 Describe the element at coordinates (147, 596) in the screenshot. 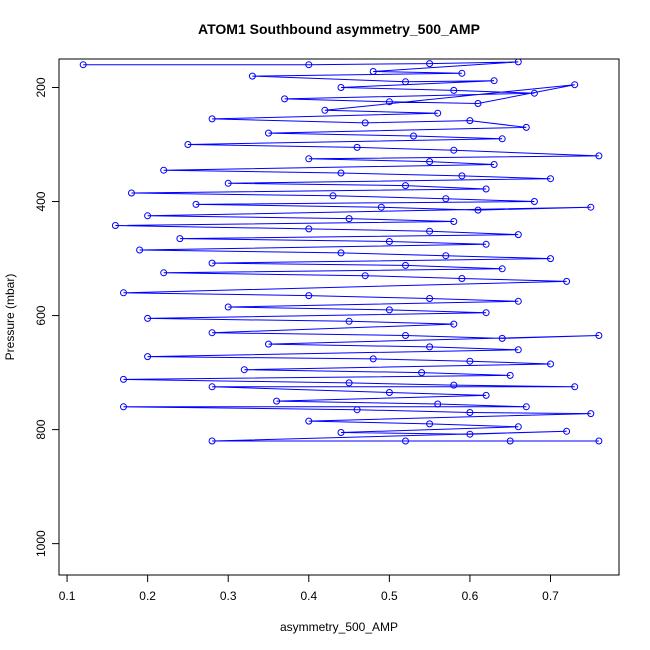

I see `x-tick-label: 0.2` at that location.